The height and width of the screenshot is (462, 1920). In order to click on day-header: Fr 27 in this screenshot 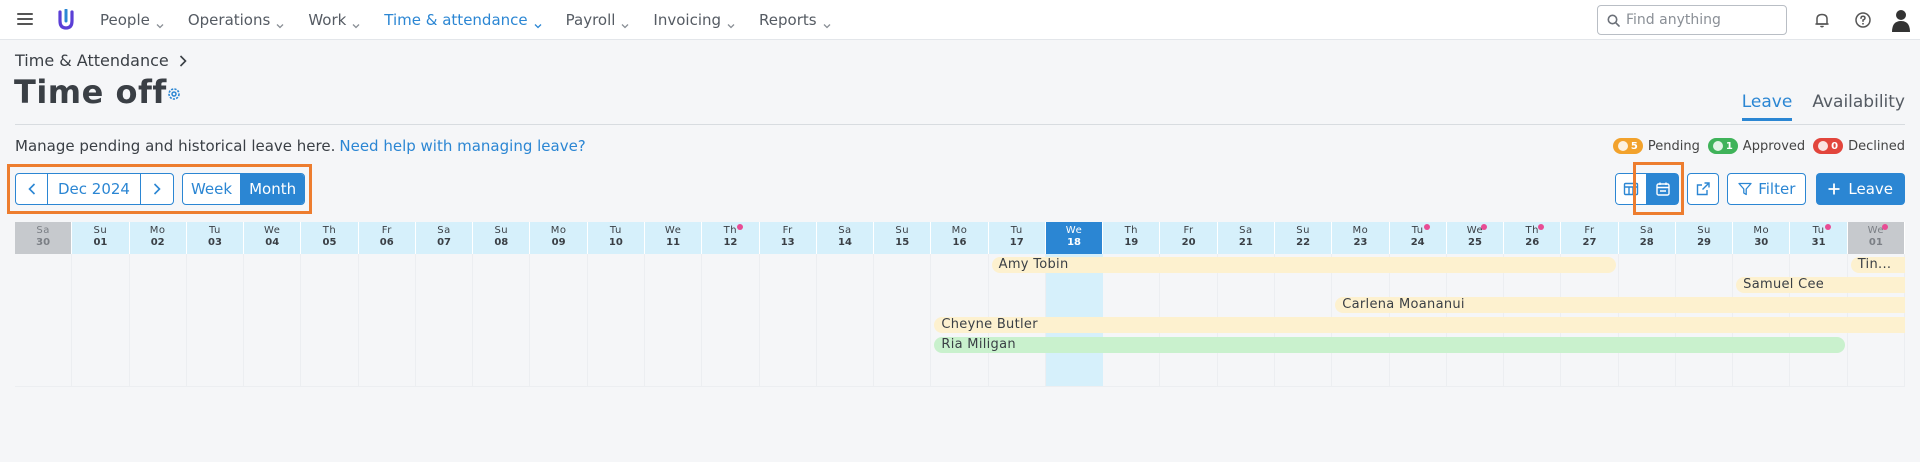, I will do `click(1590, 238)`.